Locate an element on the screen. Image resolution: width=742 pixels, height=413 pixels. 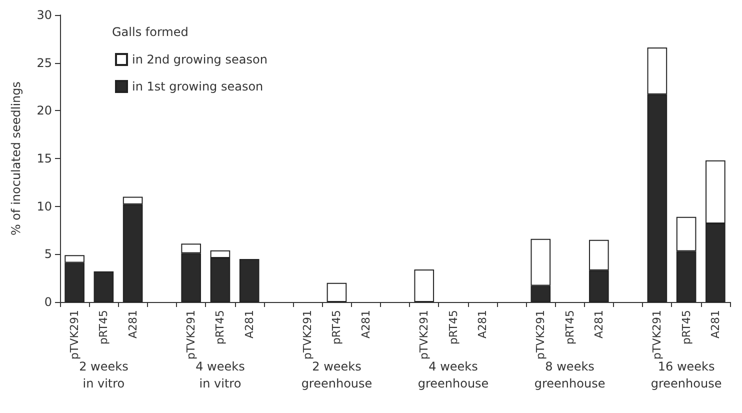
y-tick-label: 30 is located at coordinates (44, 15).